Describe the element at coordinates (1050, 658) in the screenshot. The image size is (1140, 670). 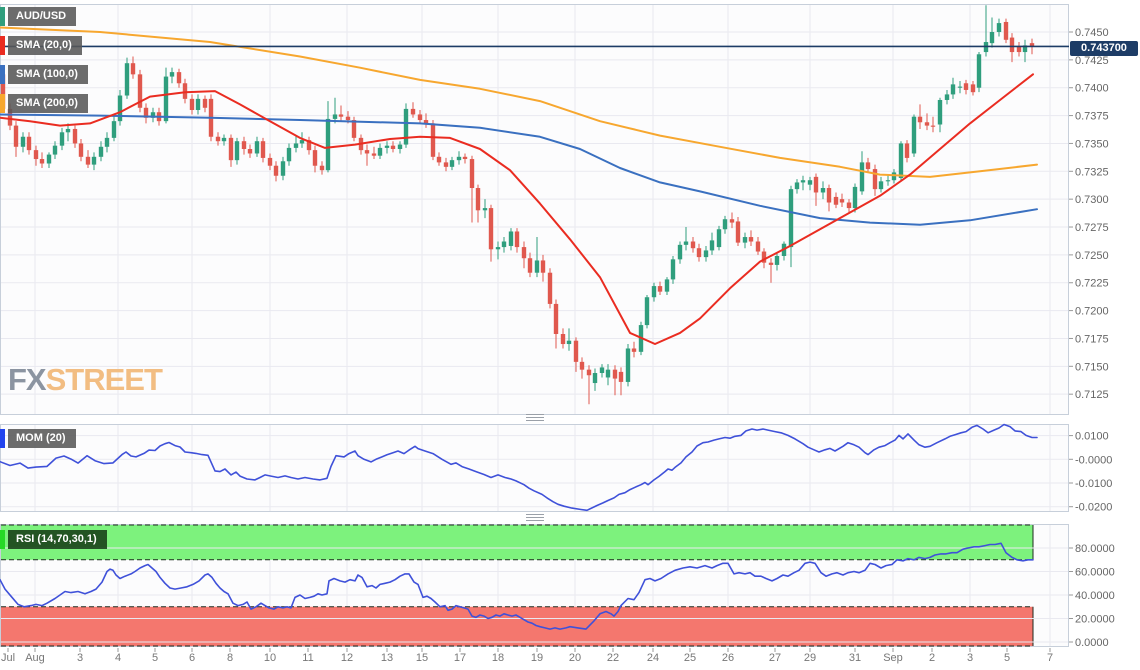
I see `svg-text: 7` at that location.